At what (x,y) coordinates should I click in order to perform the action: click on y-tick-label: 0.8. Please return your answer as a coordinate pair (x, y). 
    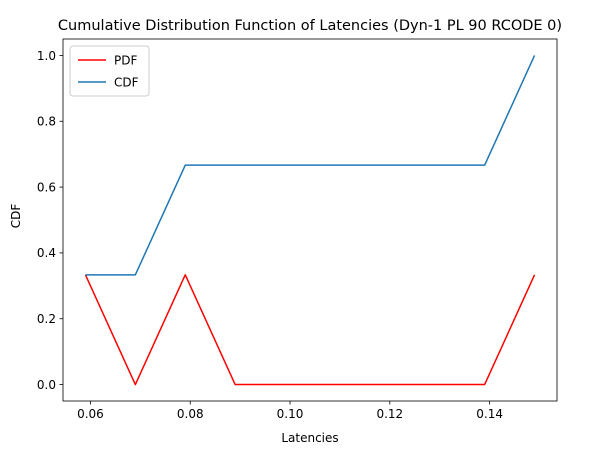
    Looking at the image, I should click on (46, 122).